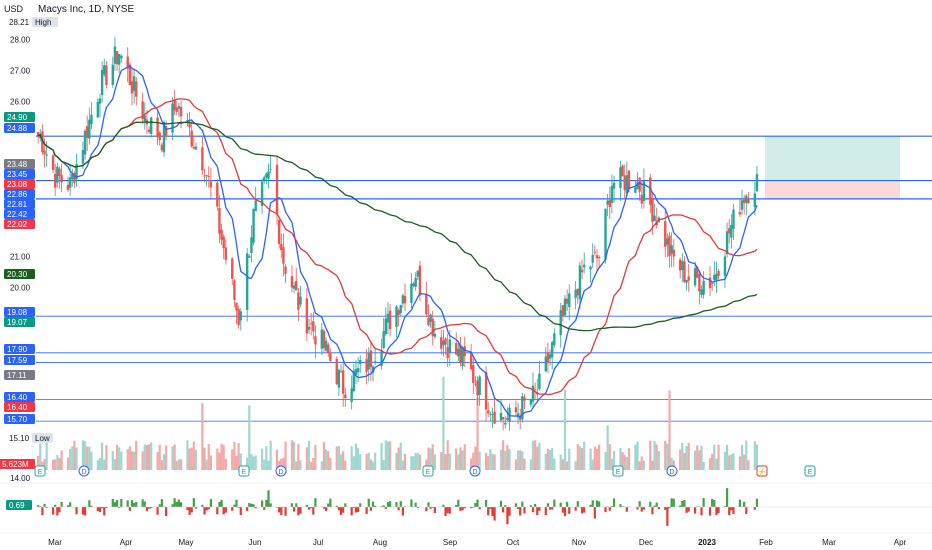  Describe the element at coordinates (17, 464) in the screenshot. I see `price-label: 5.623M` at that location.